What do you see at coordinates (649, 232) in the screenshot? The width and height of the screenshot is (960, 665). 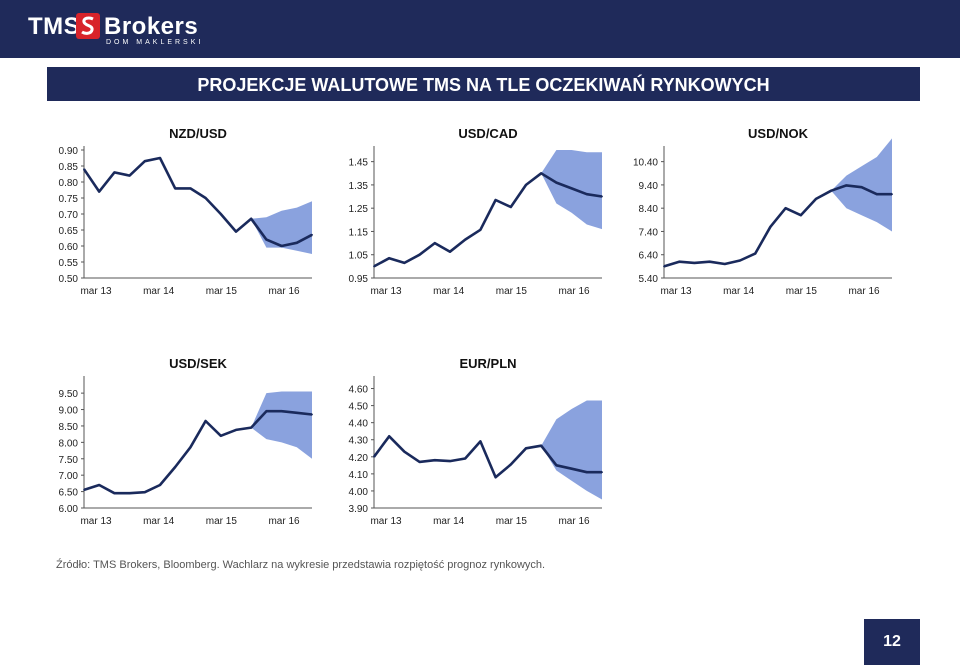 I see `y-tick-label: 7.40` at bounding box center [649, 232].